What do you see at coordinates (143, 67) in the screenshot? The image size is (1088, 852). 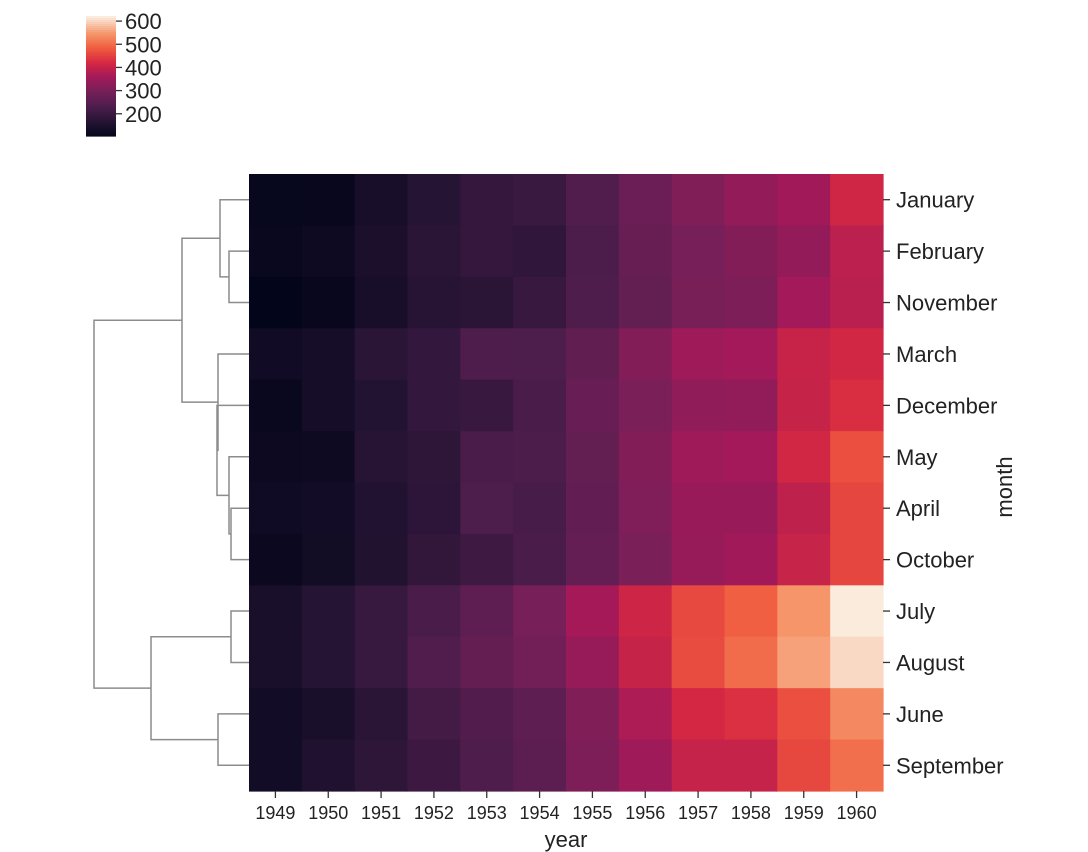 I see `colorbar-tick-label: 400` at bounding box center [143, 67].